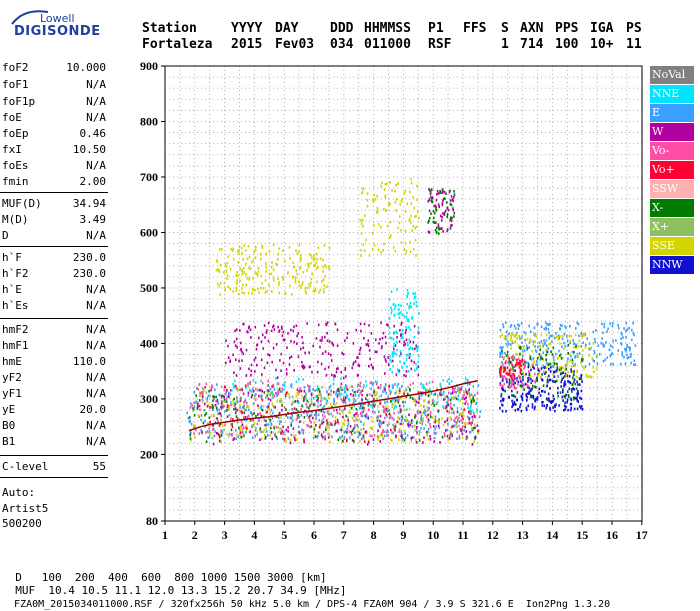 The width and height of the screenshot is (700, 611). Describe the element at coordinates (149, 288) in the screenshot. I see `y-tick-label: 500` at that location.